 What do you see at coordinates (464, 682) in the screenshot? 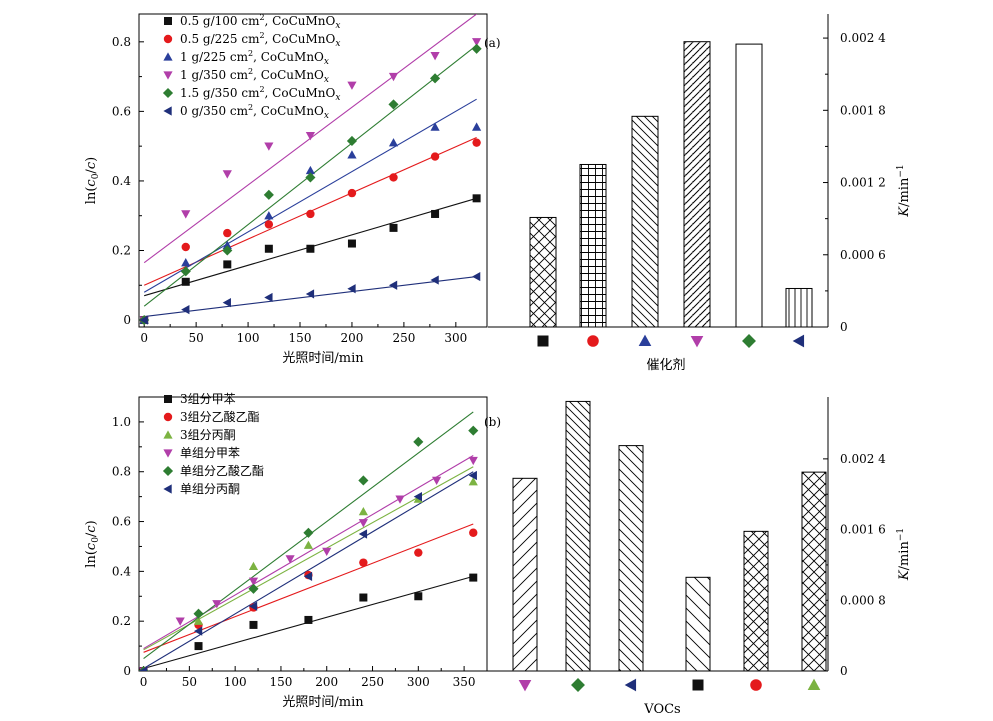
I see `x-tick-label: 350` at bounding box center [464, 682].